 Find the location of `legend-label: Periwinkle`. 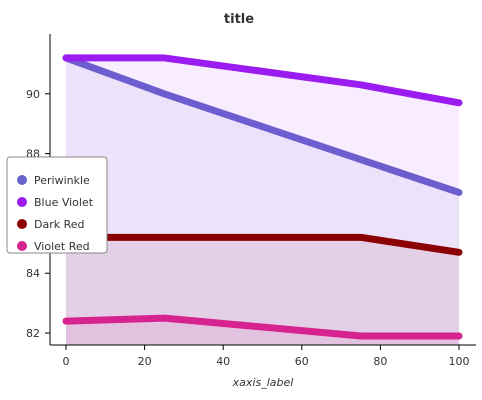

legend-label: Periwinkle is located at coordinates (62, 180).